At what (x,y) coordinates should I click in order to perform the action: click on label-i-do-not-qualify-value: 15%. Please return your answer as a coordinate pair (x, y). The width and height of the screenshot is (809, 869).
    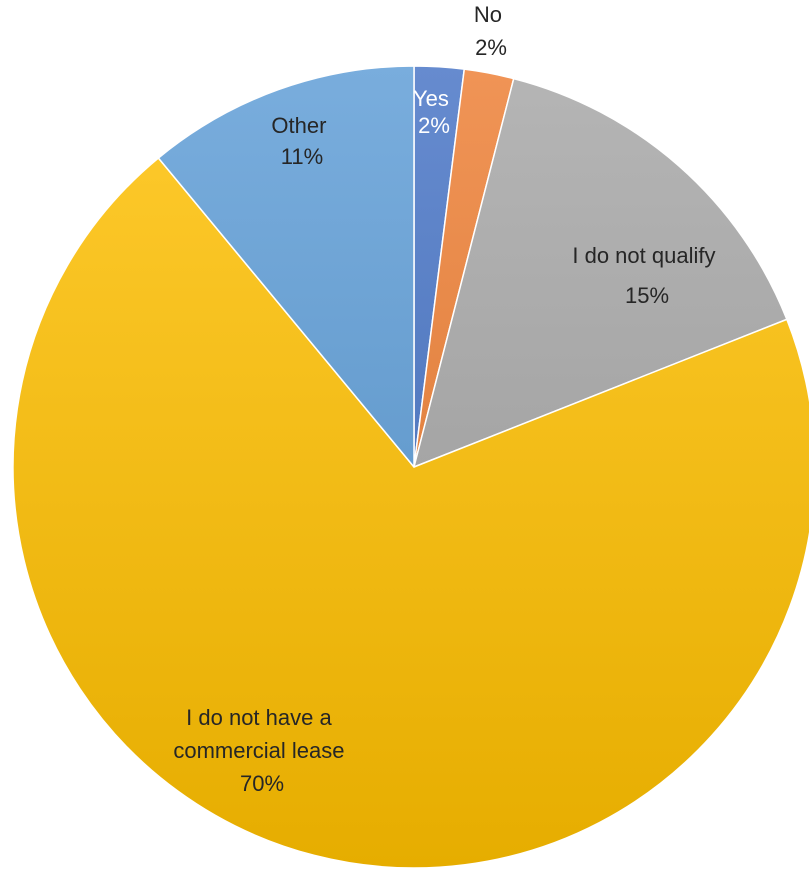
    Looking at the image, I should click on (647, 295).